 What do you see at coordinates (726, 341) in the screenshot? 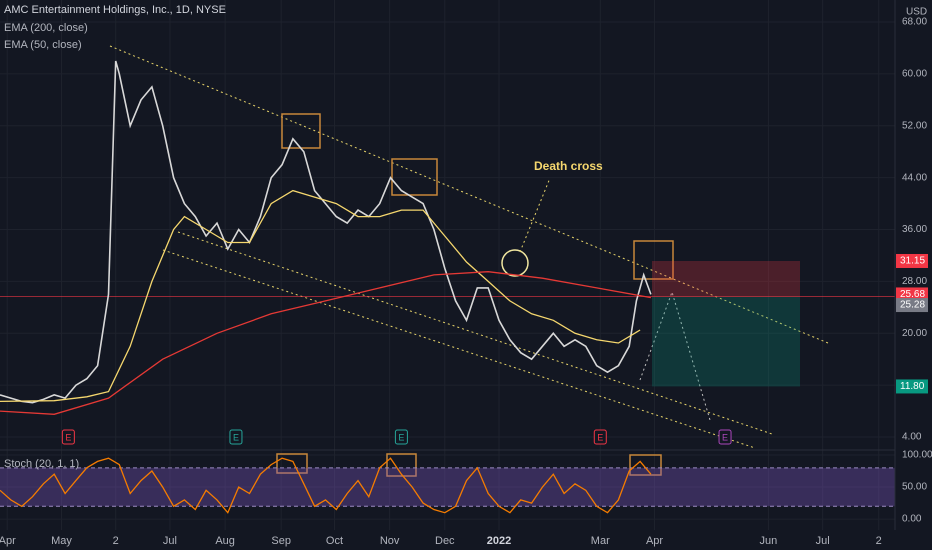
I see `reward-zone` at bounding box center [726, 341].